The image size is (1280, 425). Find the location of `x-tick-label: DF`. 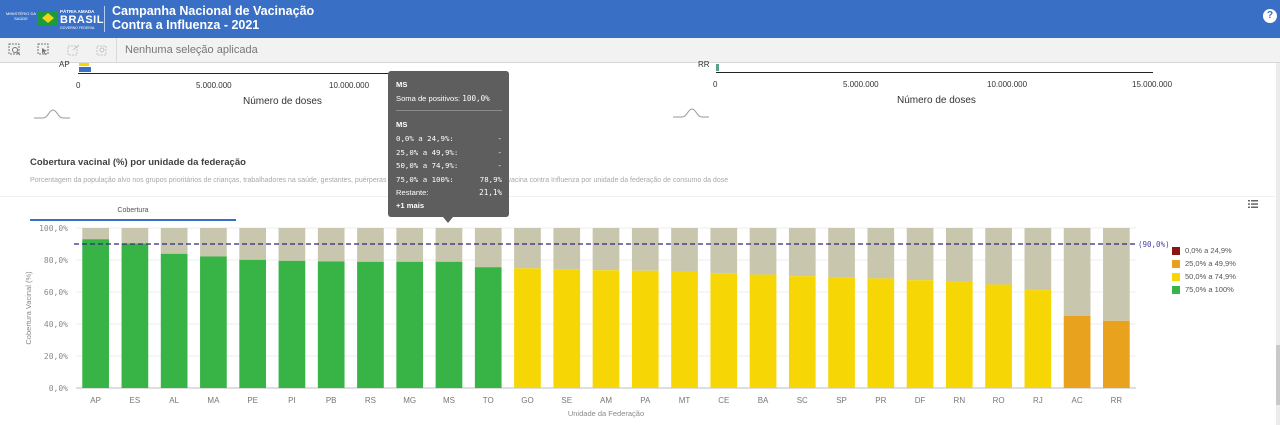

x-tick-label: DF is located at coordinates (920, 400).